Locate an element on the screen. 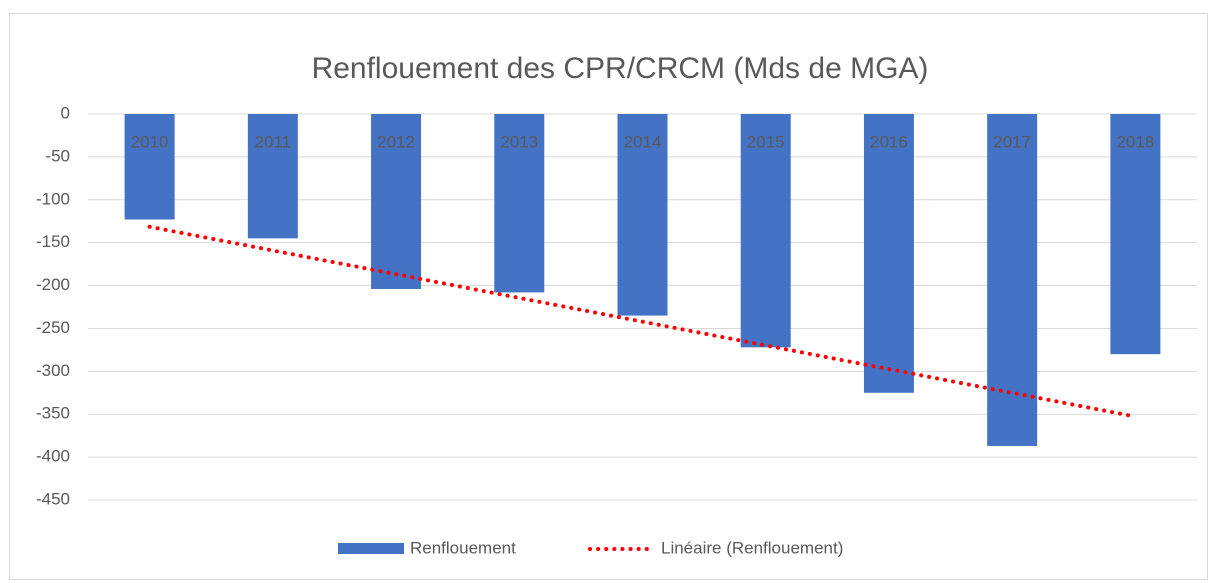 The width and height of the screenshot is (1215, 583). y-tick-label: -200 is located at coordinates (53, 284).